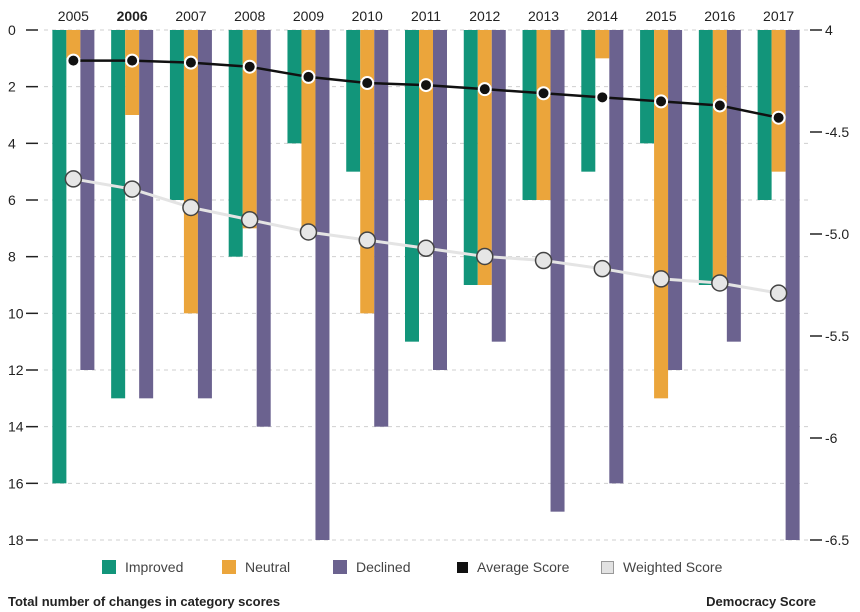  Describe the element at coordinates (426, 115) in the screenshot. I see `bar-neutral-2011` at that location.